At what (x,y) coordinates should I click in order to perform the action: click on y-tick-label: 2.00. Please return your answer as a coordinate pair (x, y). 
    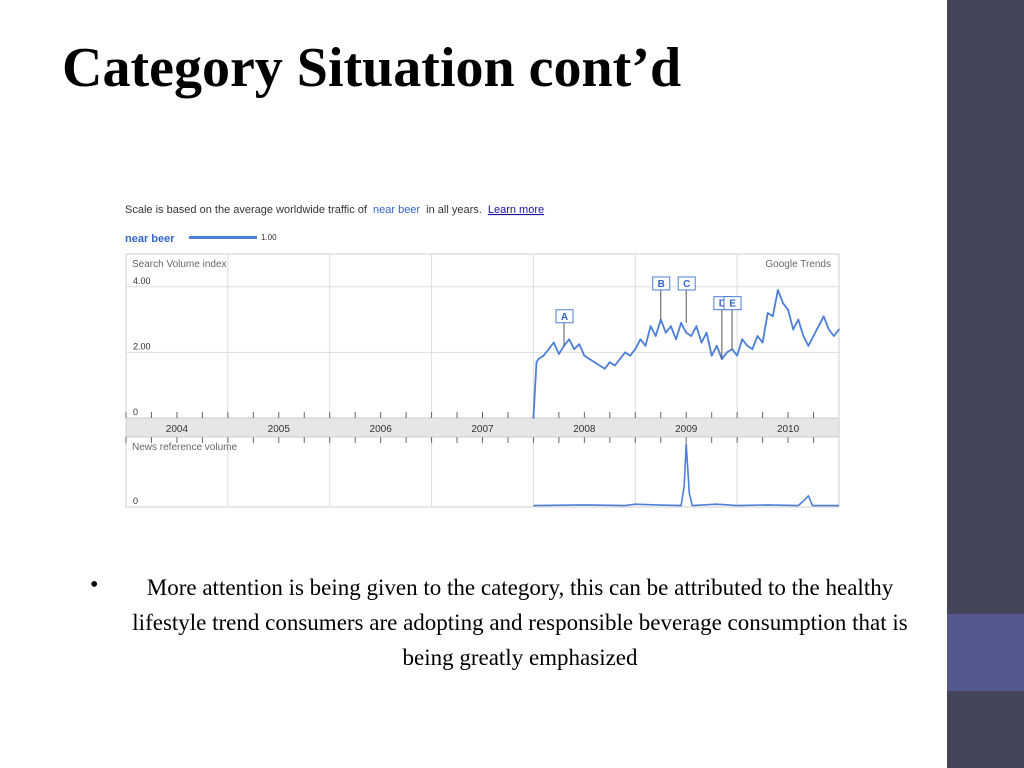
    Looking at the image, I should click on (142, 346).